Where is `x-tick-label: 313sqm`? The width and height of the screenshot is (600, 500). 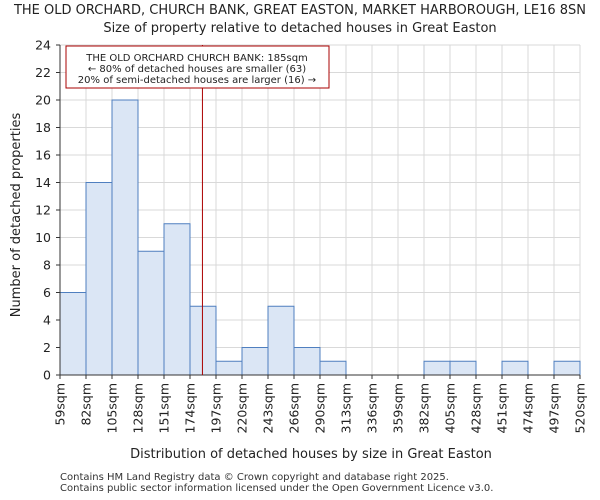
x-tick-label: 313sqm is located at coordinates (346, 408).